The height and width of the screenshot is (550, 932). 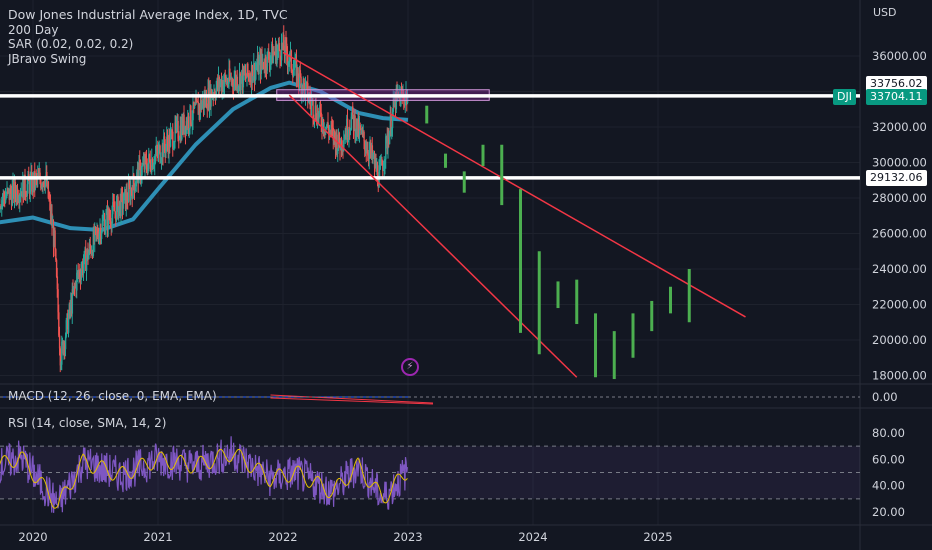 I want to click on price-tick-5: 28000.00, so click(x=899, y=198).